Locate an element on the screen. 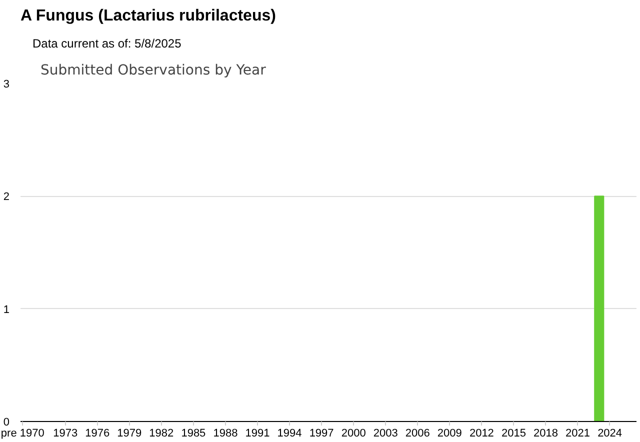 The width and height of the screenshot is (640, 442). y-tick-label: 3 is located at coordinates (6, 84).